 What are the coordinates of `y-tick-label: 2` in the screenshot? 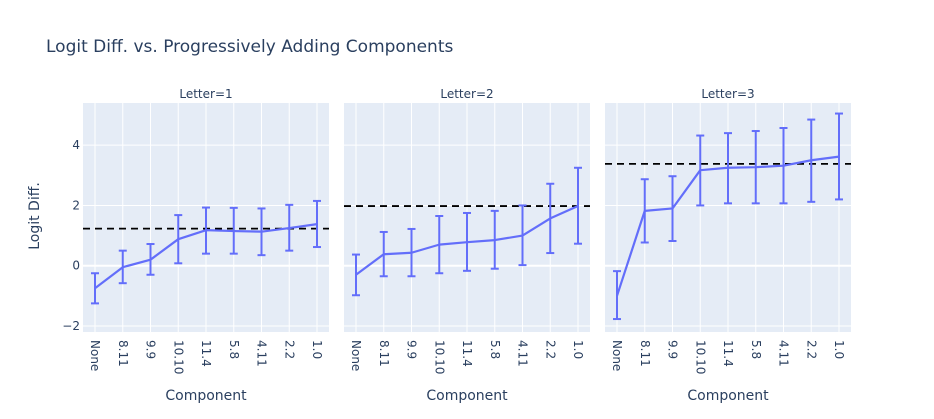 It's located at (76, 205).